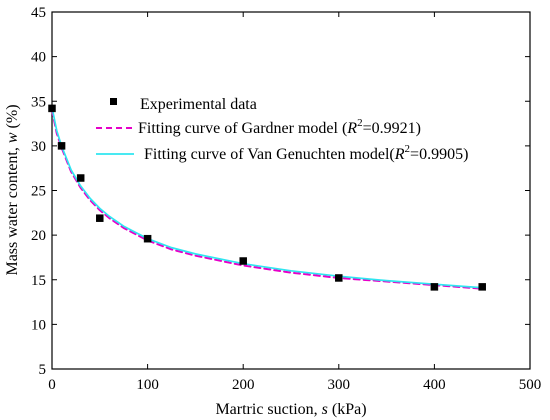 Image resolution: width=550 pixels, height=420 pixels. I want to click on legend-label-van-genuchten-value: =0.9905), so click(439, 154).